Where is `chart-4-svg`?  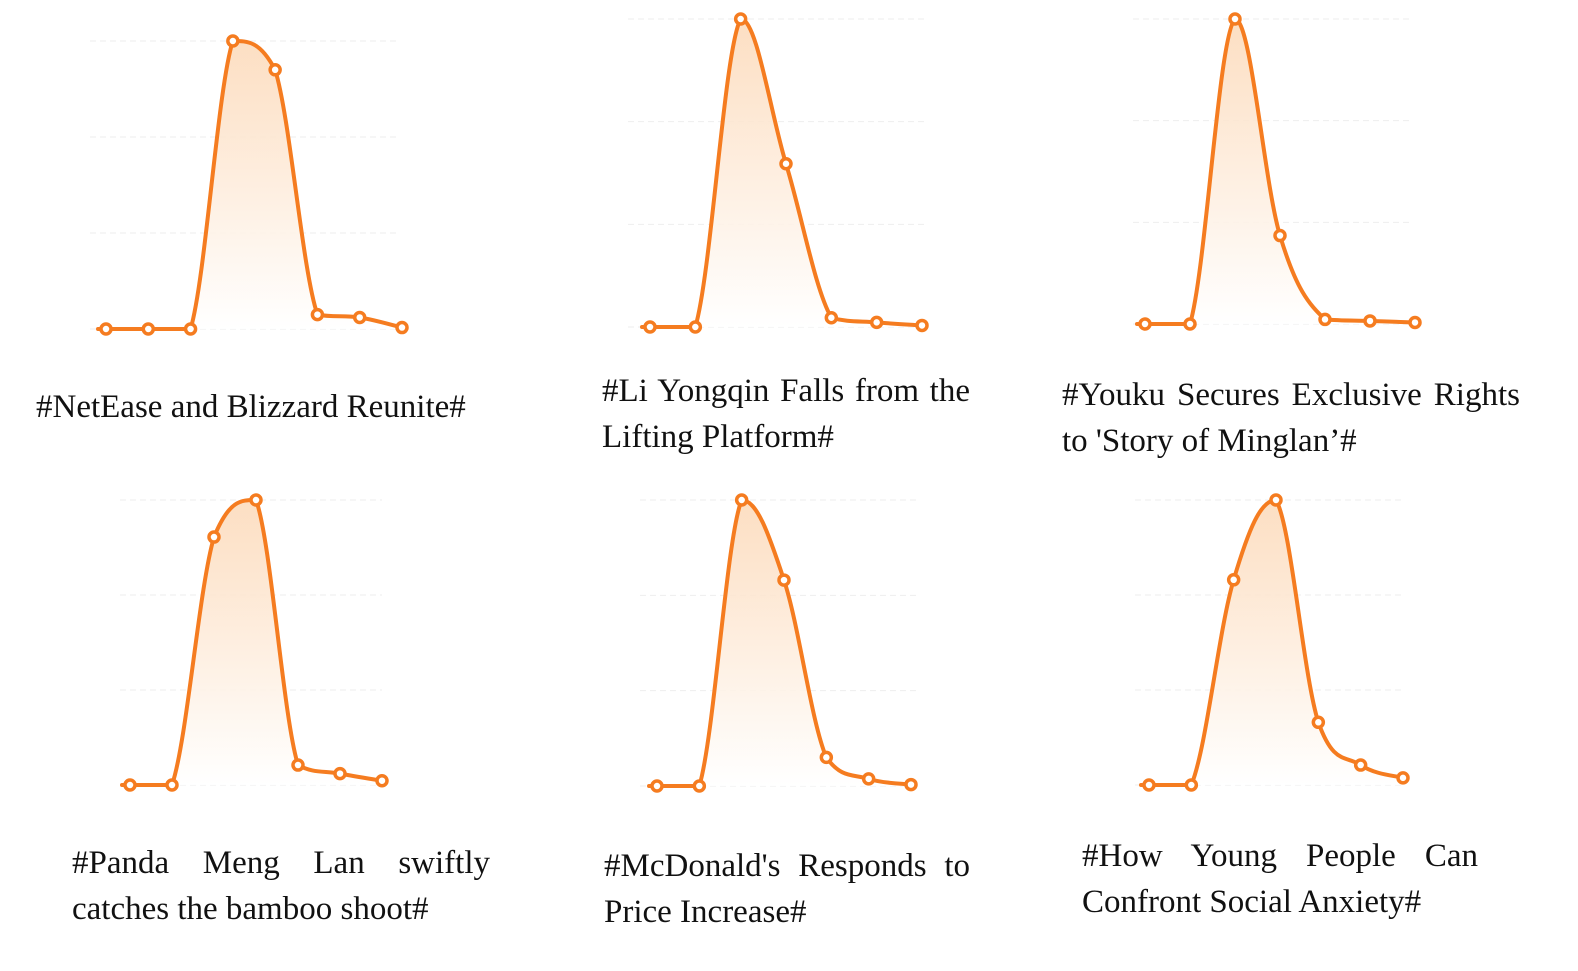
chart-4-svg is located at coordinates (255, 645).